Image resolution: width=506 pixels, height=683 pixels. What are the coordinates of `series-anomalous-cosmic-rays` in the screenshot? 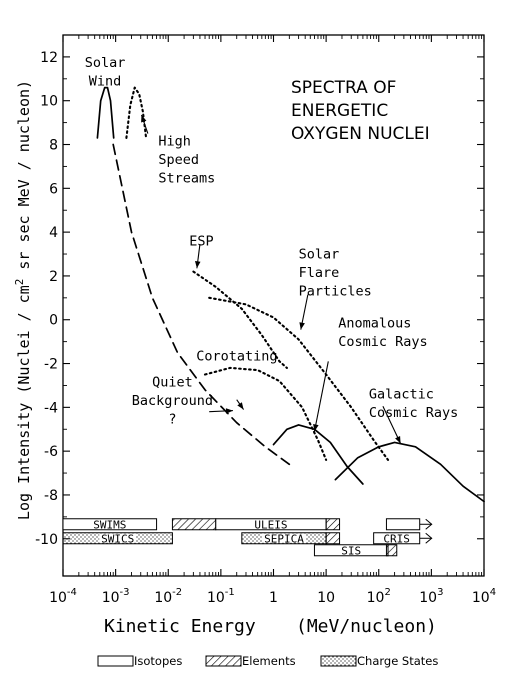 It's located at (318, 454).